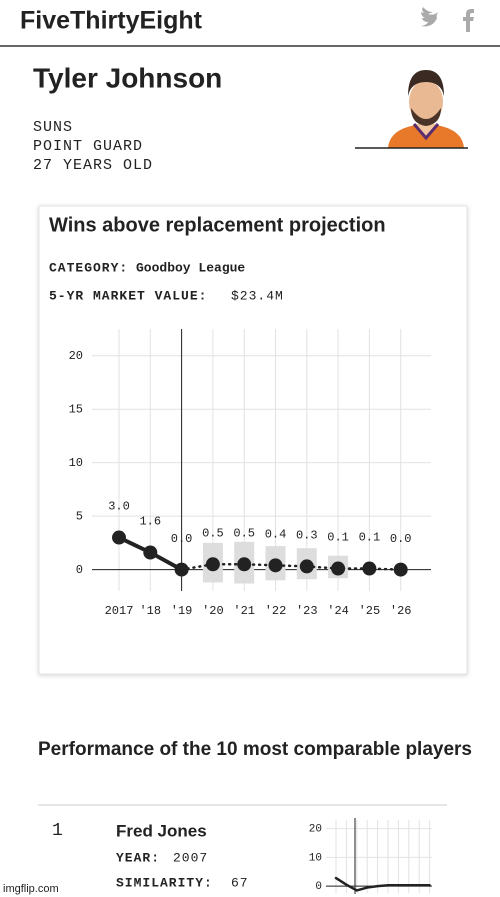 This screenshot has height=897, width=500. I want to click on brand: FiveThirtyEight, so click(111, 21).